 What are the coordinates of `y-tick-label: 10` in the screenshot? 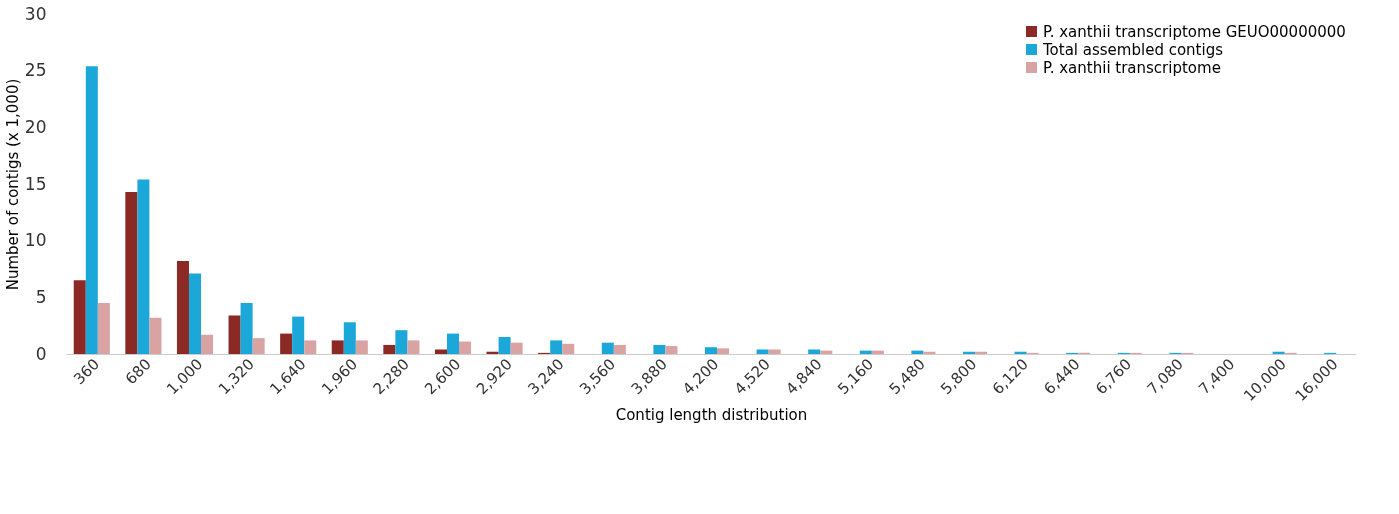 It's located at (35, 240).